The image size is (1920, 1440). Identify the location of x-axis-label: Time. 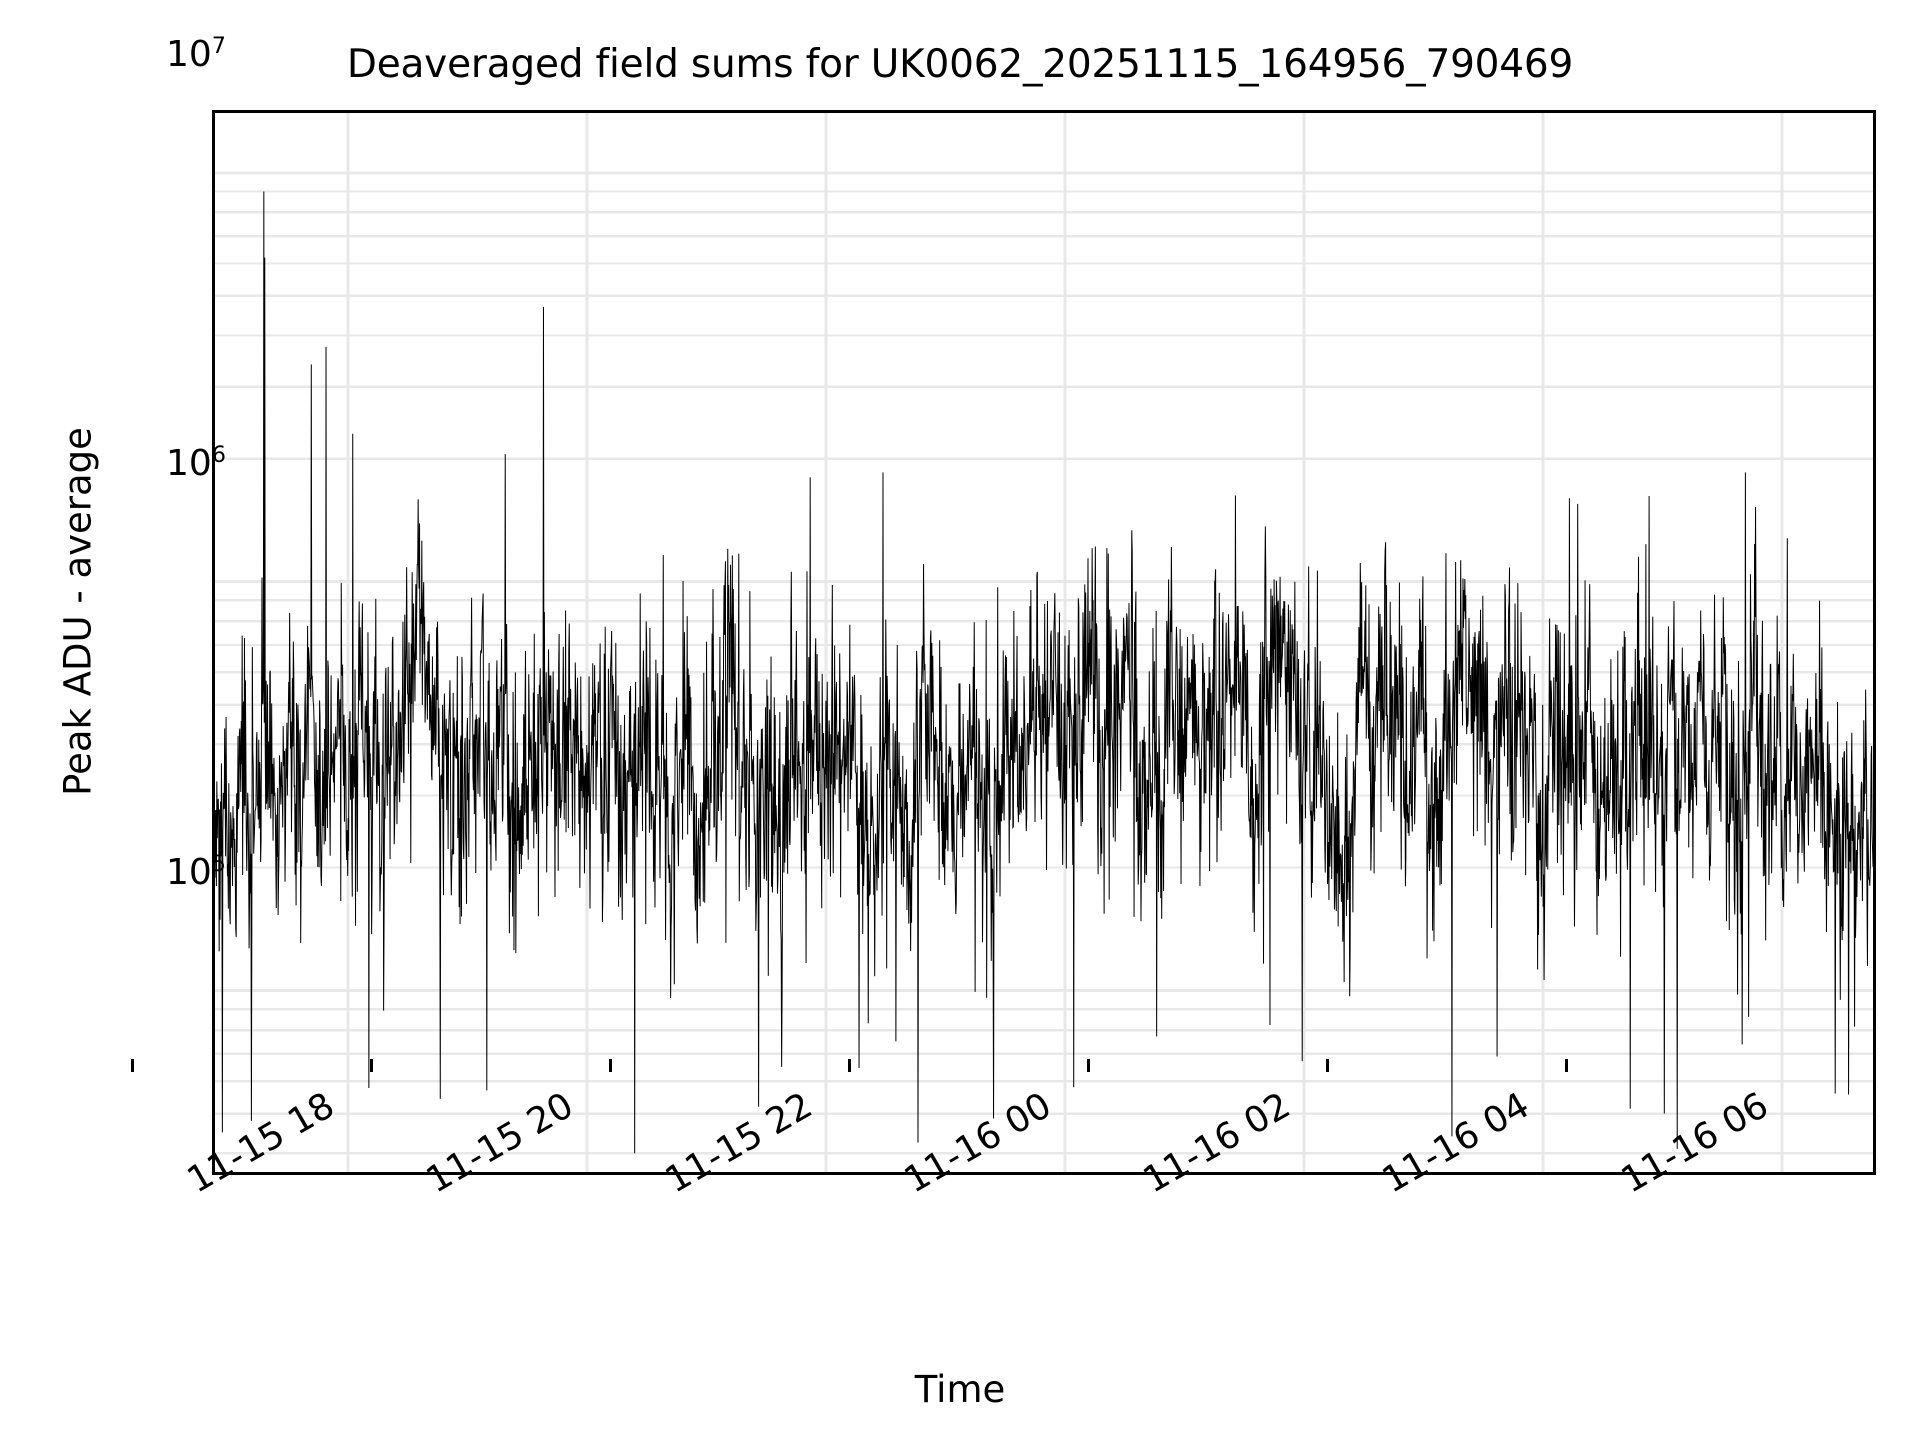
(960, 1389).